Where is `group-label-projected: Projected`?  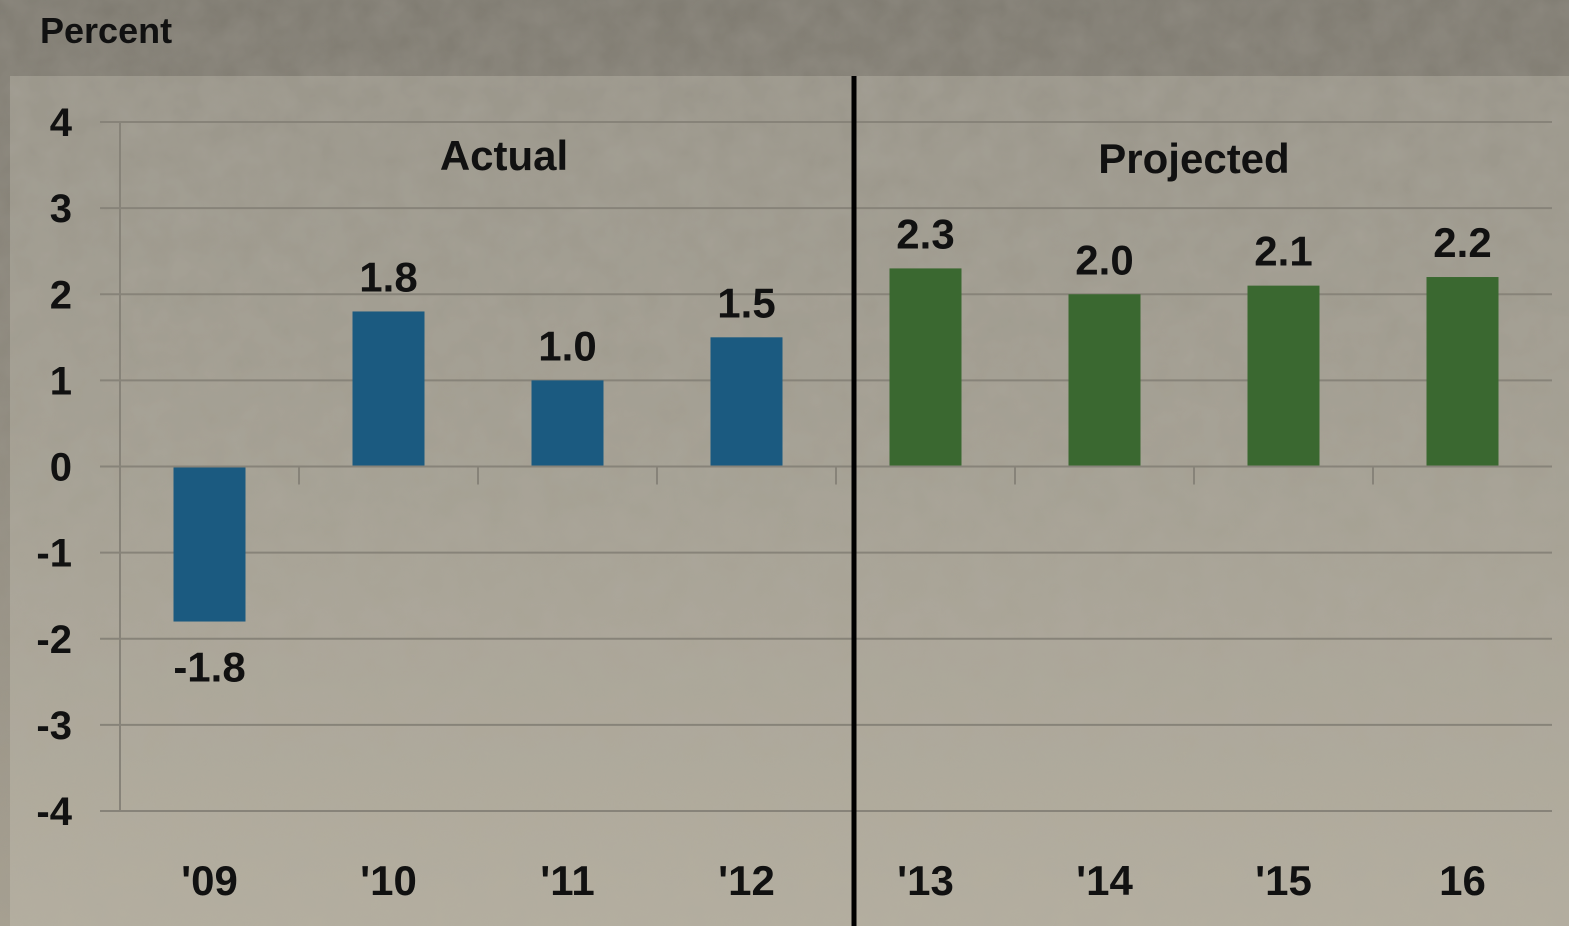 group-label-projected: Projected is located at coordinates (1193, 158).